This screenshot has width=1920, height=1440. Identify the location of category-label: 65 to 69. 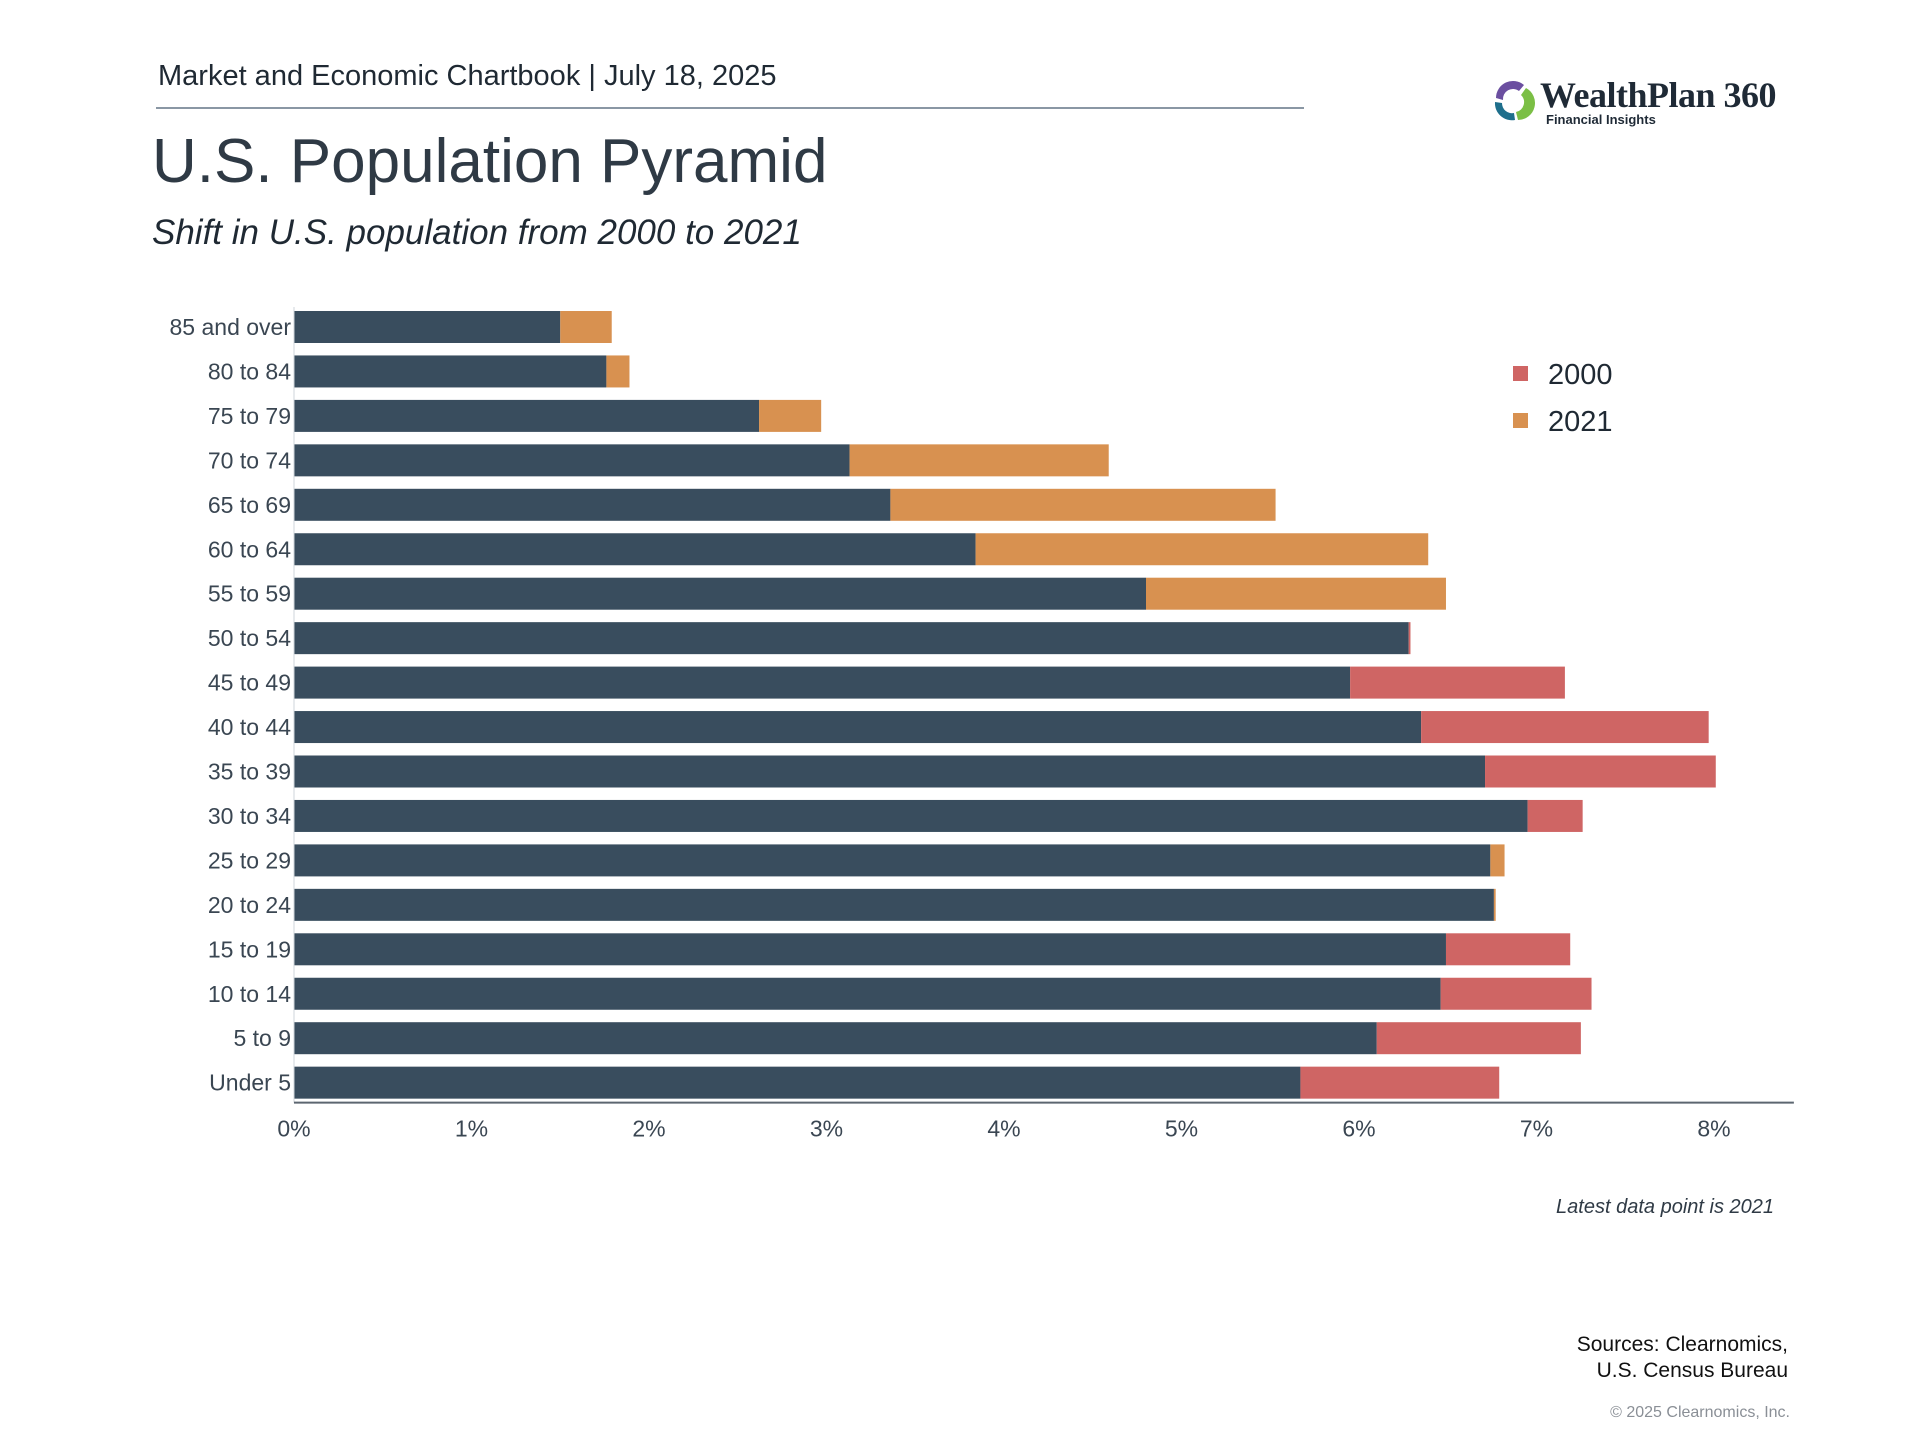
(249, 505).